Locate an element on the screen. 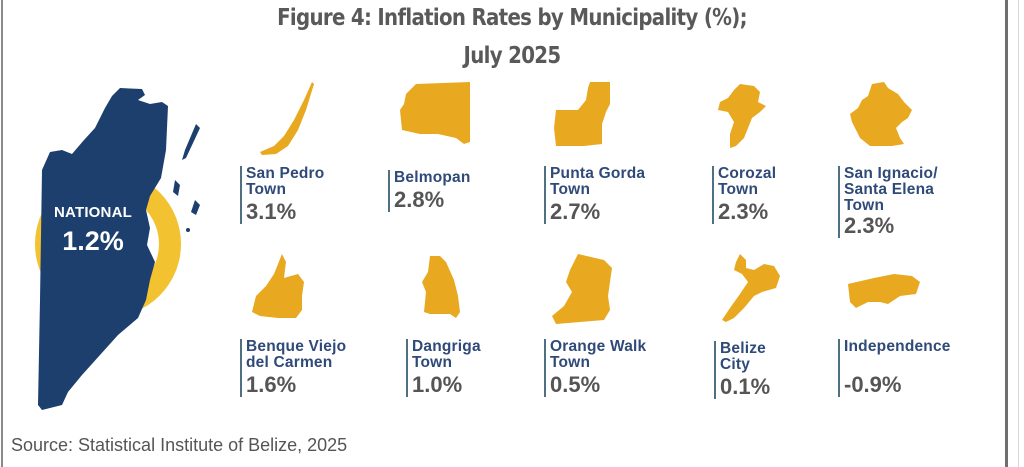  municipality-benque-viejo: Benque Viejo del Carmen 1.6% is located at coordinates (293, 368).